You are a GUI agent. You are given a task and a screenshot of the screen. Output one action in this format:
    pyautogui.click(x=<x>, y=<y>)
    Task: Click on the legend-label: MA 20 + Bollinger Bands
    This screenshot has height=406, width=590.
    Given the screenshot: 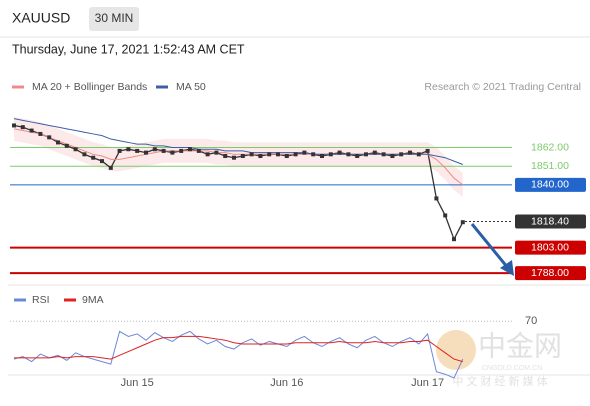 What is the action you would take?
    pyautogui.click(x=89, y=87)
    